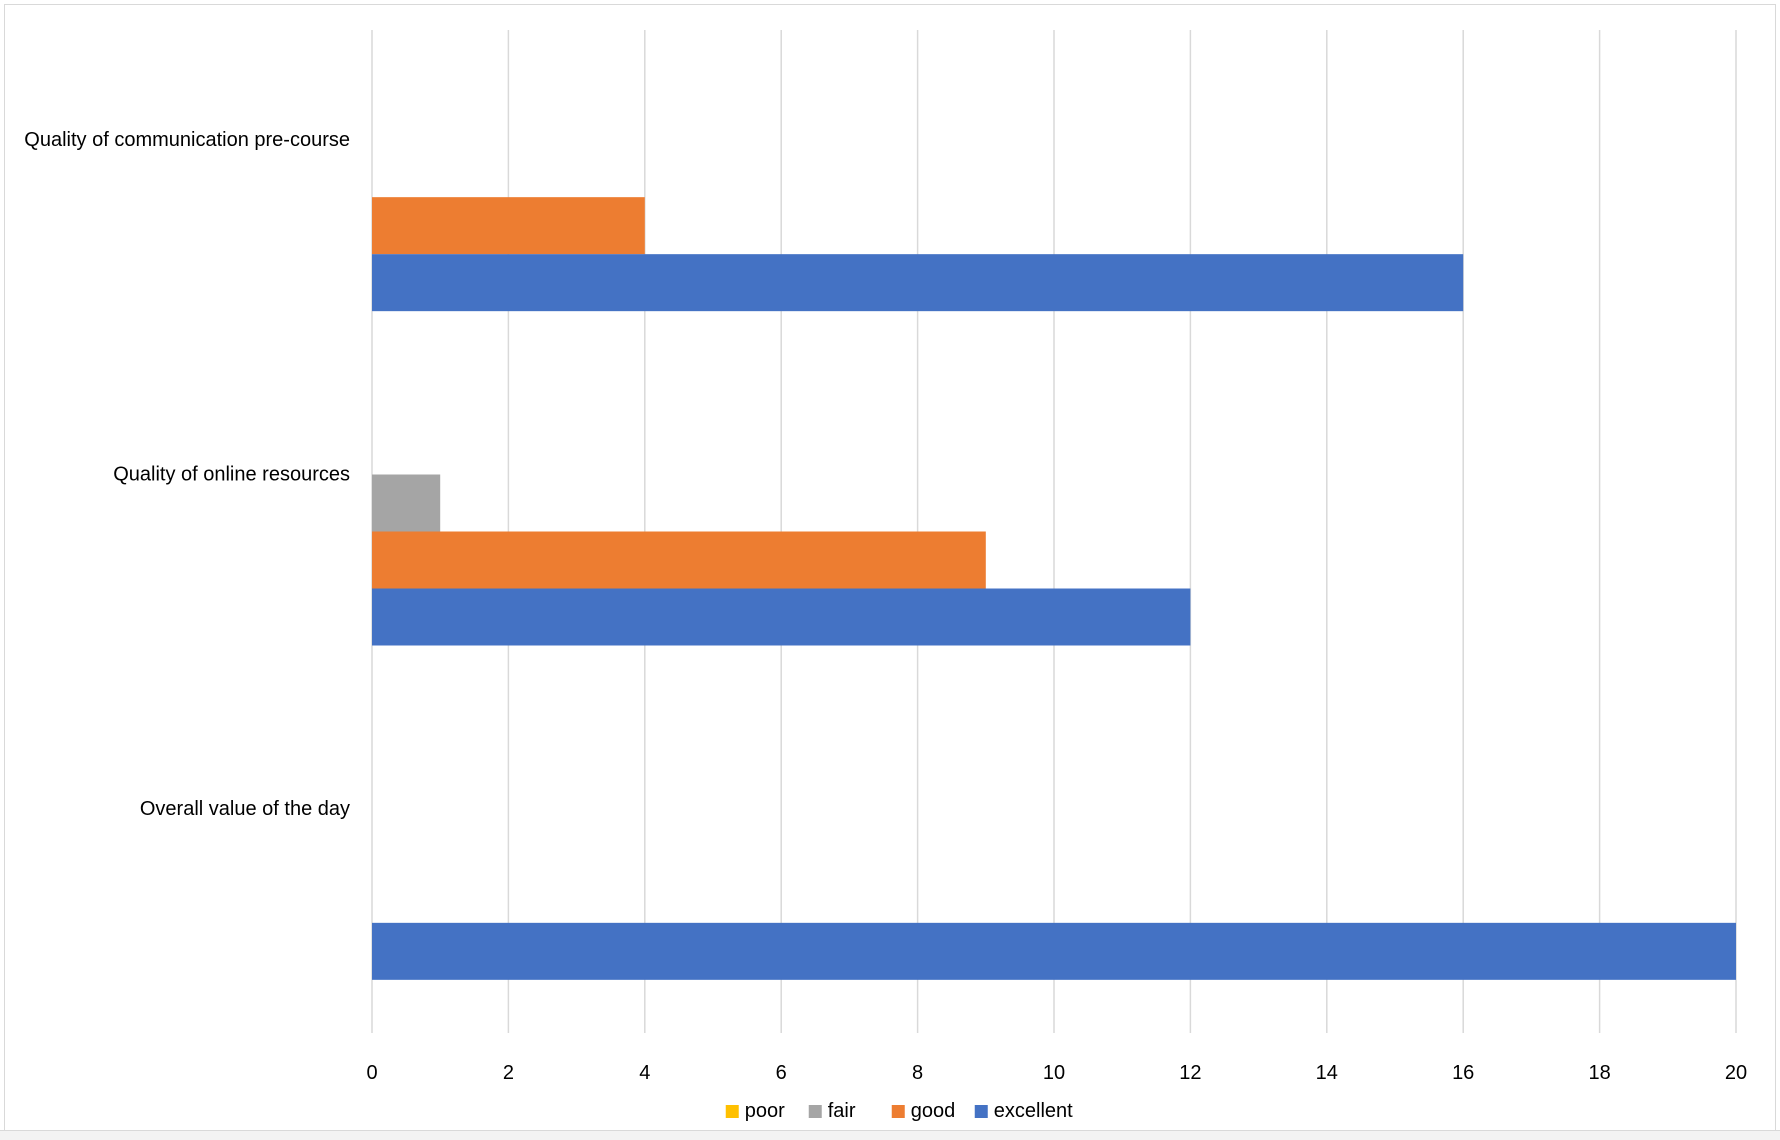 The width and height of the screenshot is (1780, 1140). I want to click on x-tick-label: 10, so click(1054, 1073).